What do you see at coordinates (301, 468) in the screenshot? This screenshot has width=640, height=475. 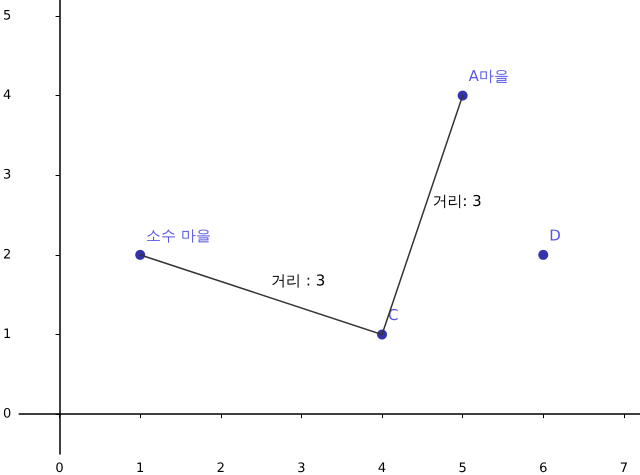 I see `x-tick-label: 3` at bounding box center [301, 468].